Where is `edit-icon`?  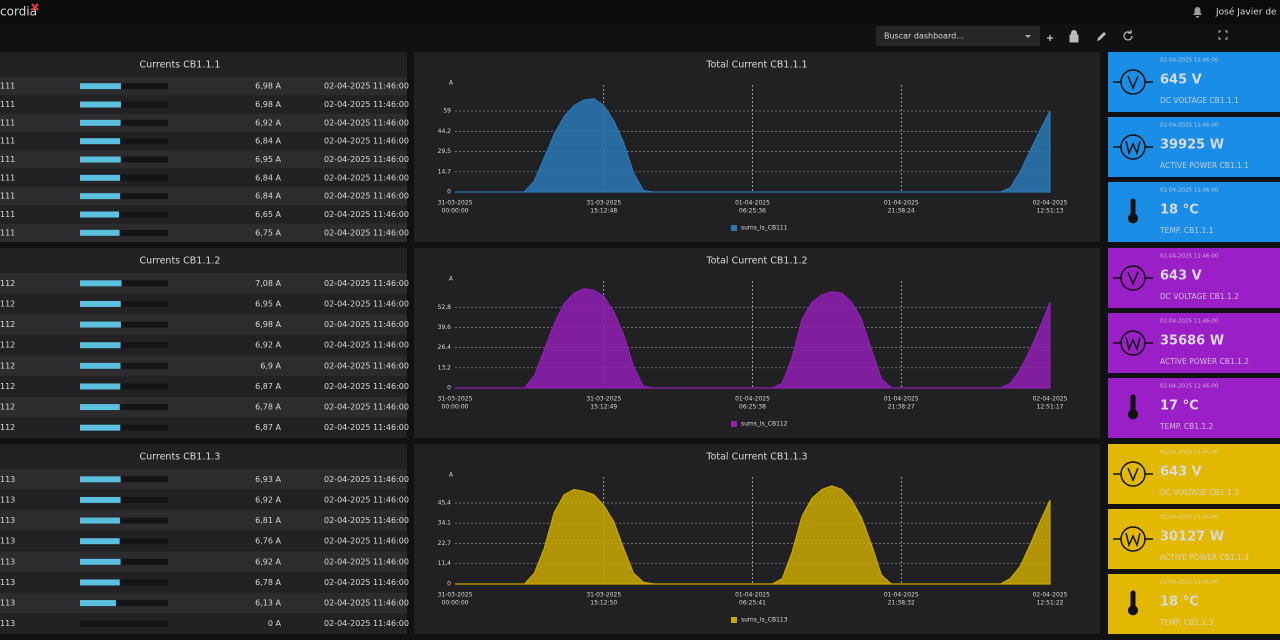
edit-icon is located at coordinates (1101, 36).